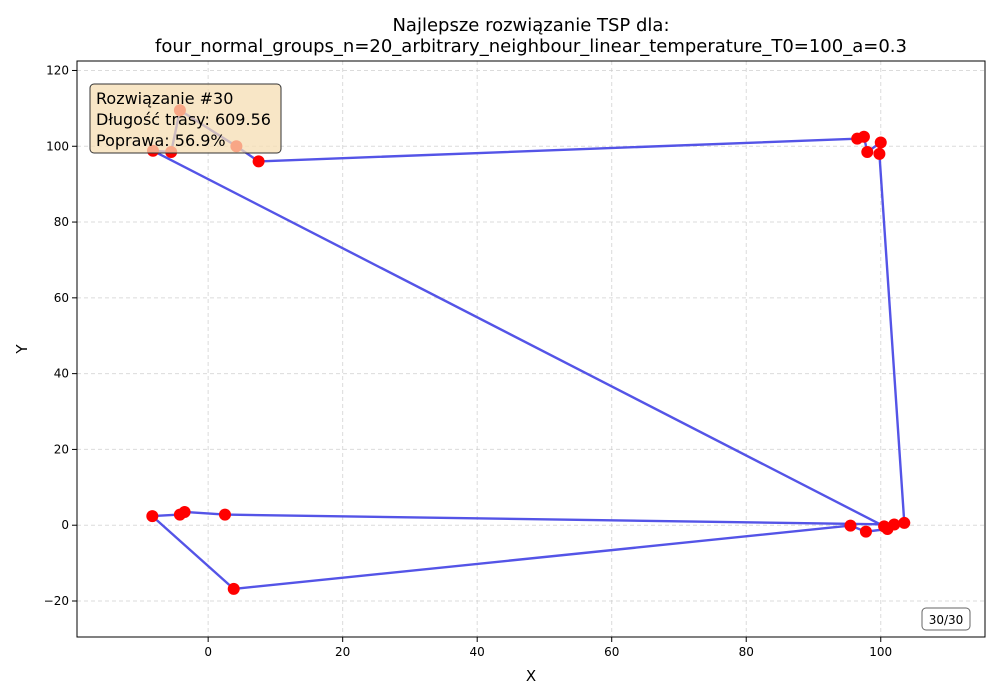  I want to click on x-tick-label: 60, so click(611, 652).